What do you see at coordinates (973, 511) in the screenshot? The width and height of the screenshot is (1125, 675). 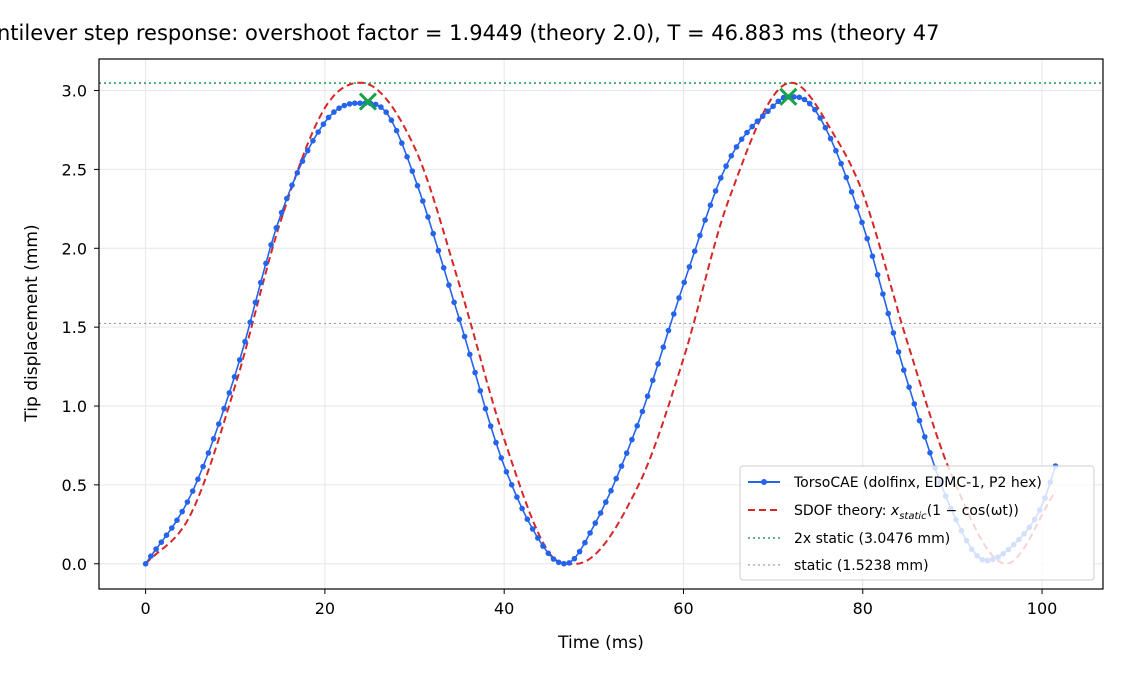 I see `legend-label-theory-suffix: (1 − cos(ωt))` at bounding box center [973, 511].